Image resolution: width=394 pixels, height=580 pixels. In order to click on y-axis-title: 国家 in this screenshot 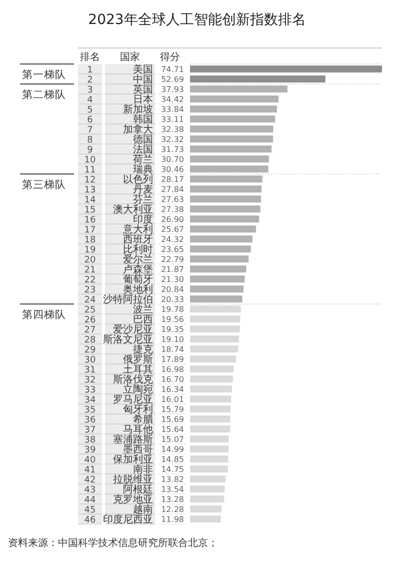, I will do `click(130, 57)`.